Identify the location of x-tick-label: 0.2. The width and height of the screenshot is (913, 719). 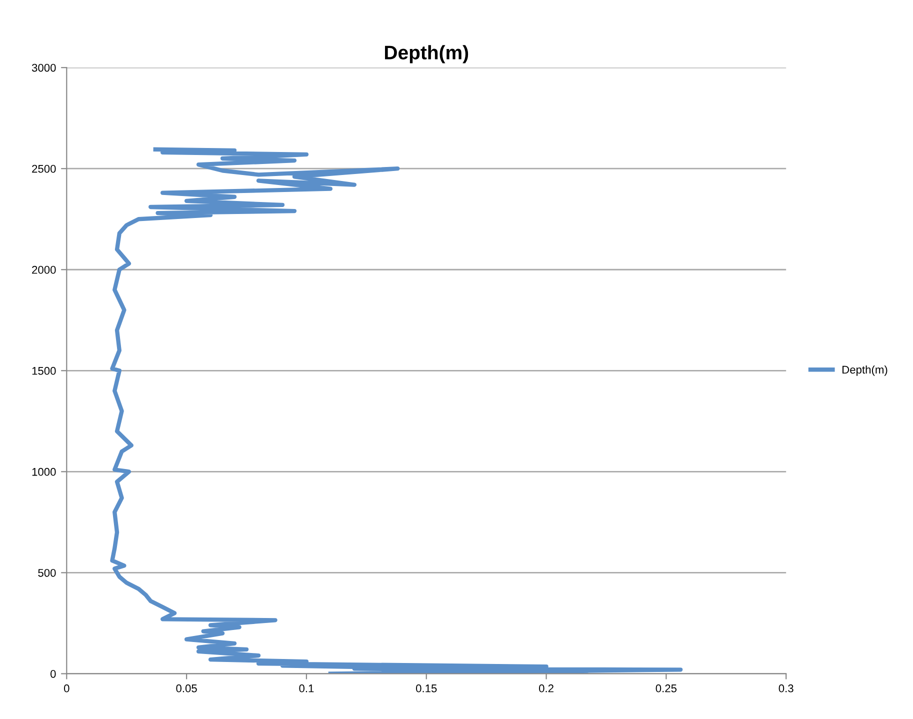
(546, 688).